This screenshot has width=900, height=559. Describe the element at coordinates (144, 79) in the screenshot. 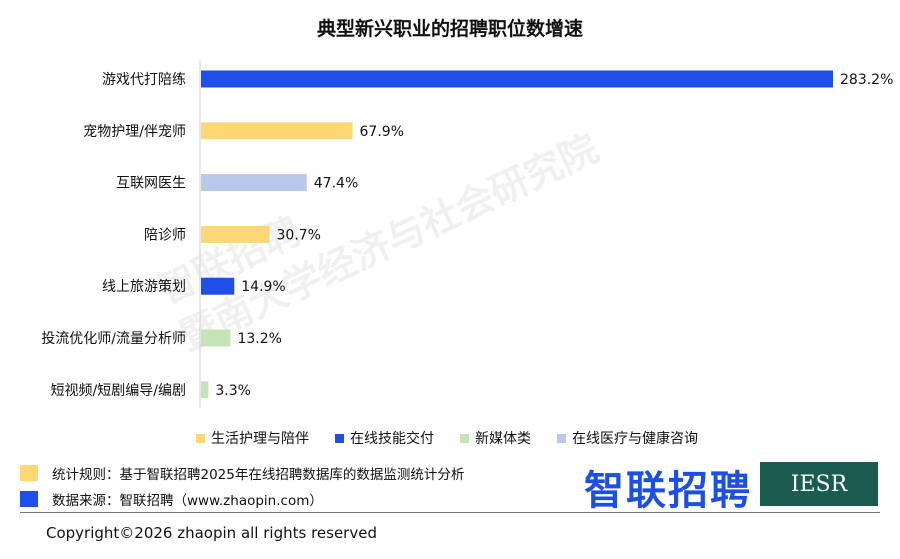

I see `category-label: 游戏代打陪练` at that location.